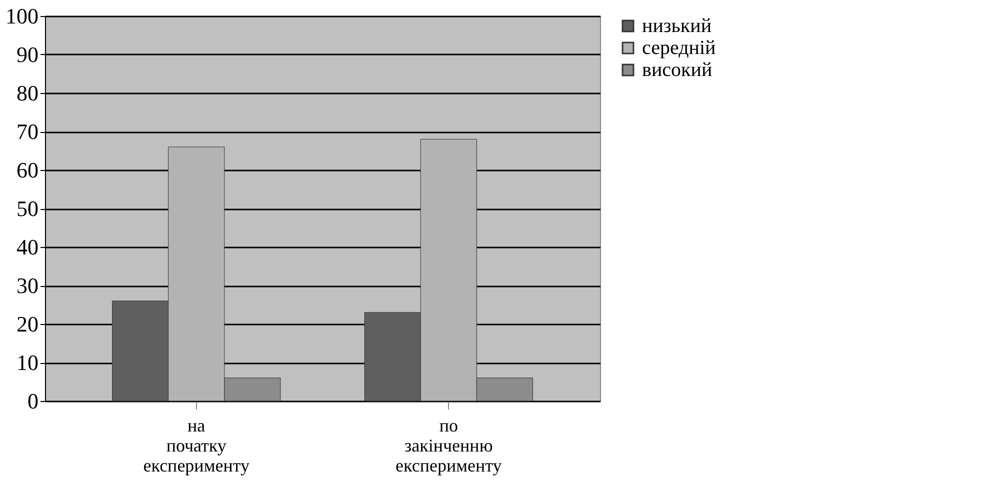 This screenshot has width=992, height=490. What do you see at coordinates (679, 48) in the screenshot?
I see `legend-label: середній` at bounding box center [679, 48].